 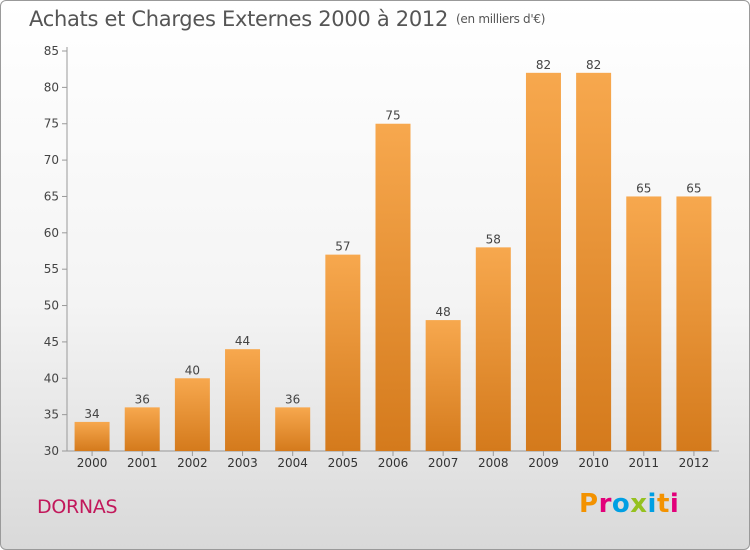 I want to click on y-tick-label: 75, so click(x=51, y=124).